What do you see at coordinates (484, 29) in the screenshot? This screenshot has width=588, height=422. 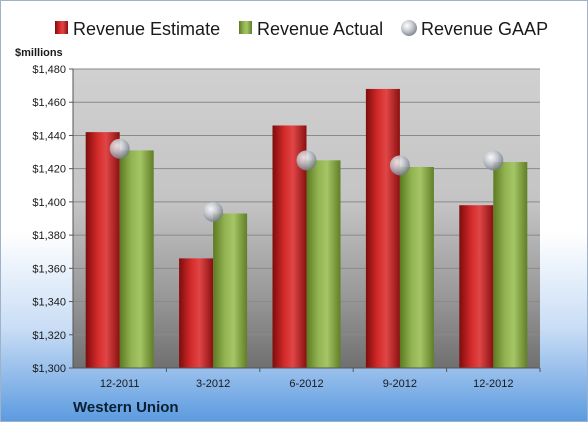 I see `legend-label-gaap: Revenue GAAP` at bounding box center [484, 29].